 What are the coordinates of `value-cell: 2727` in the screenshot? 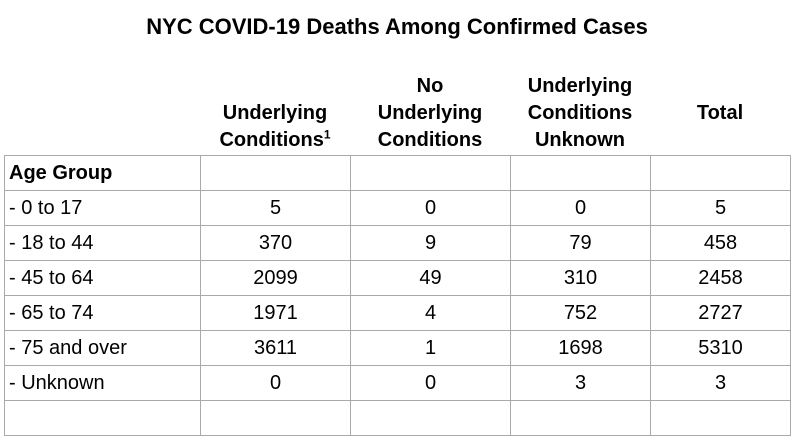 It's located at (720, 313).